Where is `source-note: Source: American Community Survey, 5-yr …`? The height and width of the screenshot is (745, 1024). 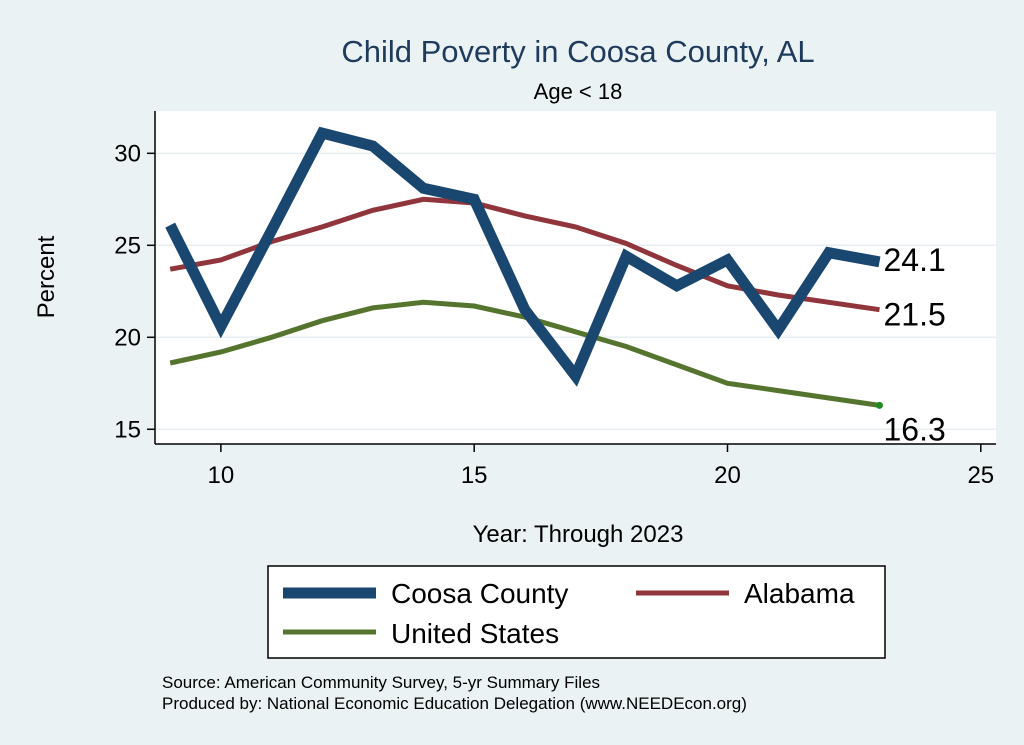
source-note: Source: American Community Survey, 5-yr … is located at coordinates (381, 682).